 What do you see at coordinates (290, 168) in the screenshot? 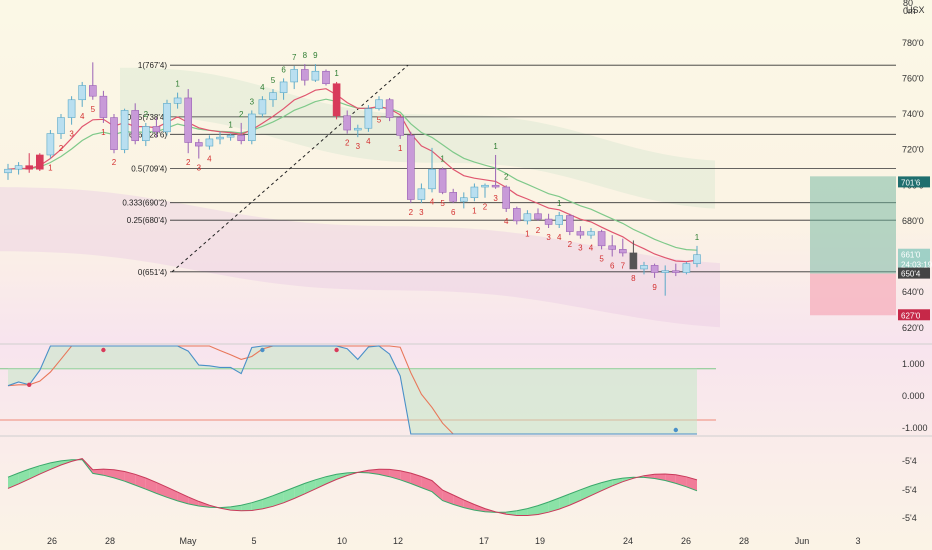
I see `dashed-trendline` at bounding box center [290, 168].